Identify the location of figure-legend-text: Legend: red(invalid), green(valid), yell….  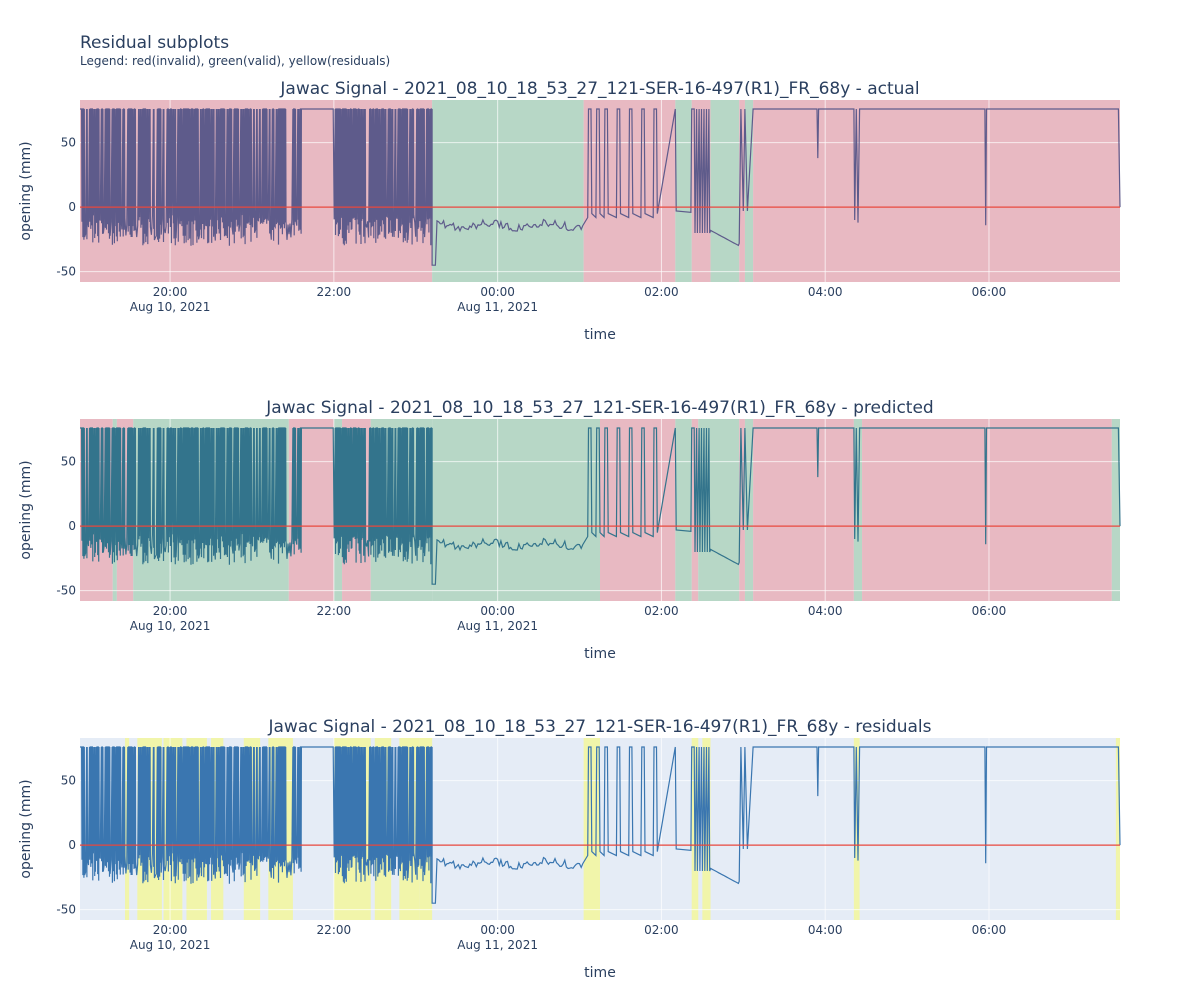
(235, 61).